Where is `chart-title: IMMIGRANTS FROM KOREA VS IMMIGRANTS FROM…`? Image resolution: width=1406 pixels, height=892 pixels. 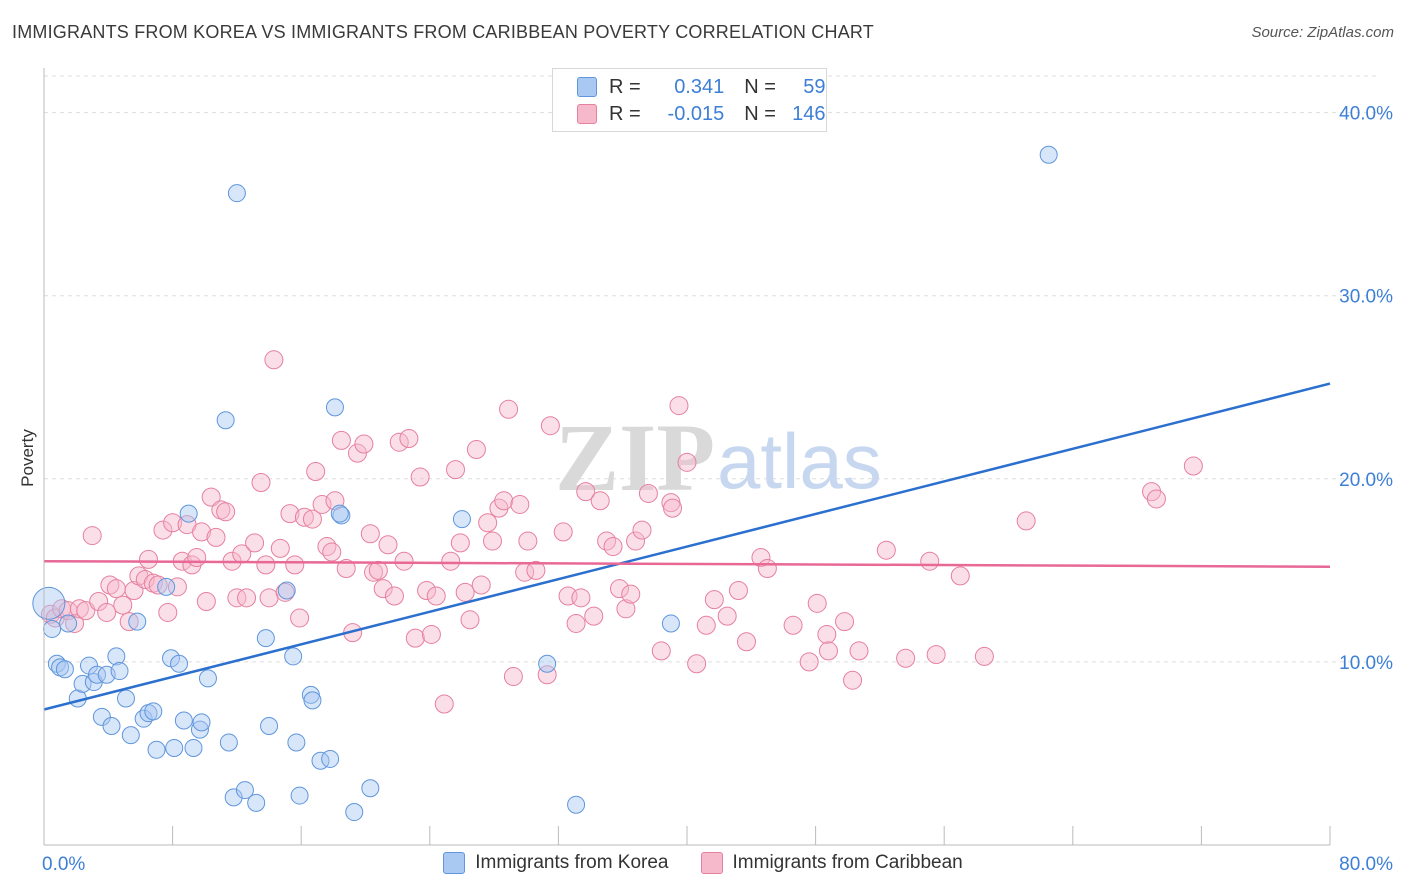 chart-title: IMMIGRANTS FROM KOREA VS IMMIGRANTS FROM… is located at coordinates (443, 32).